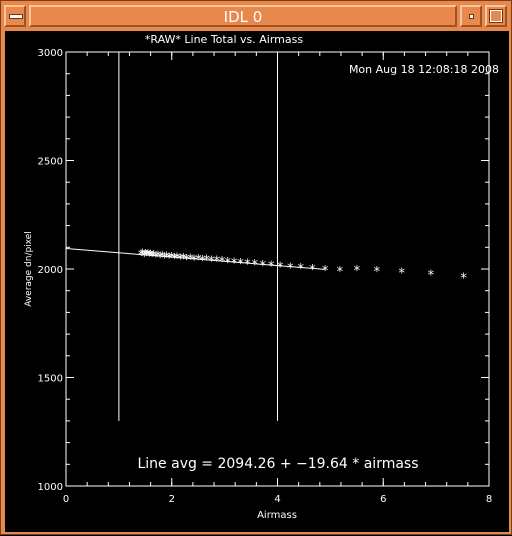  I want to click on maximize-icon, so click(496, 16).